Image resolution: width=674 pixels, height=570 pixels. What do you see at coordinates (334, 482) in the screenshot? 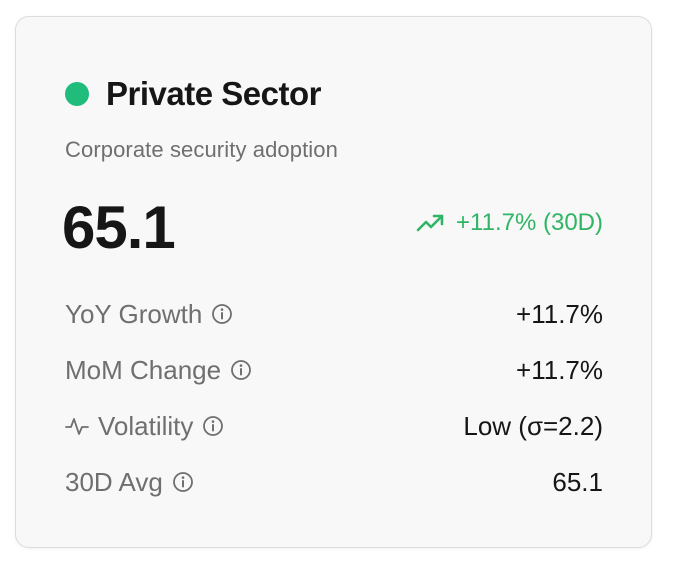
I see `metric-row-30d-avg: 30D Avg 65.1` at bounding box center [334, 482].